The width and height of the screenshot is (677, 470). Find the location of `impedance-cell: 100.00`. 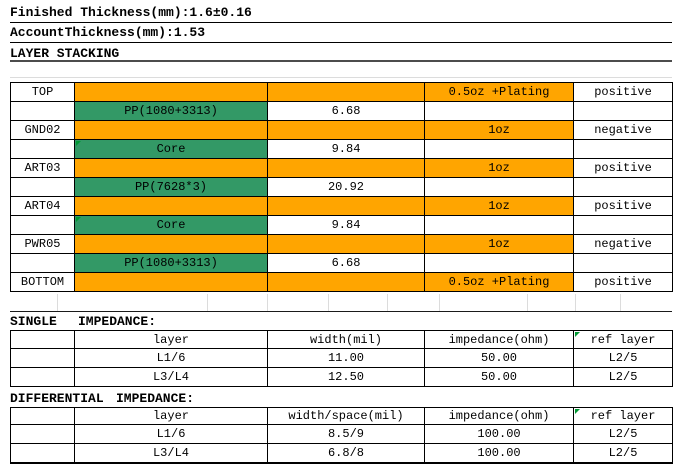

impedance-cell: 100.00 is located at coordinates (499, 434).